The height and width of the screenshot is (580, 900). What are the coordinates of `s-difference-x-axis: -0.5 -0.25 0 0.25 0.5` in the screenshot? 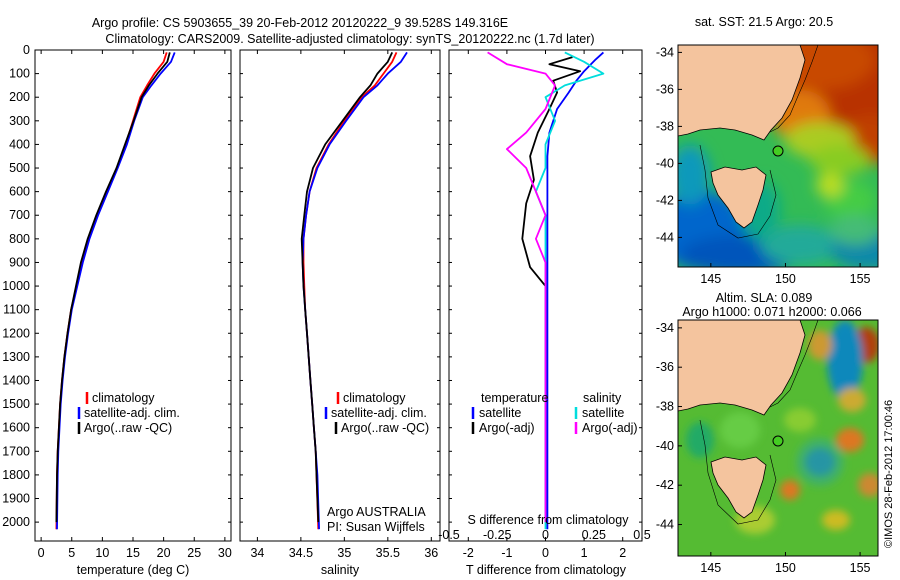 It's located at (544, 535).